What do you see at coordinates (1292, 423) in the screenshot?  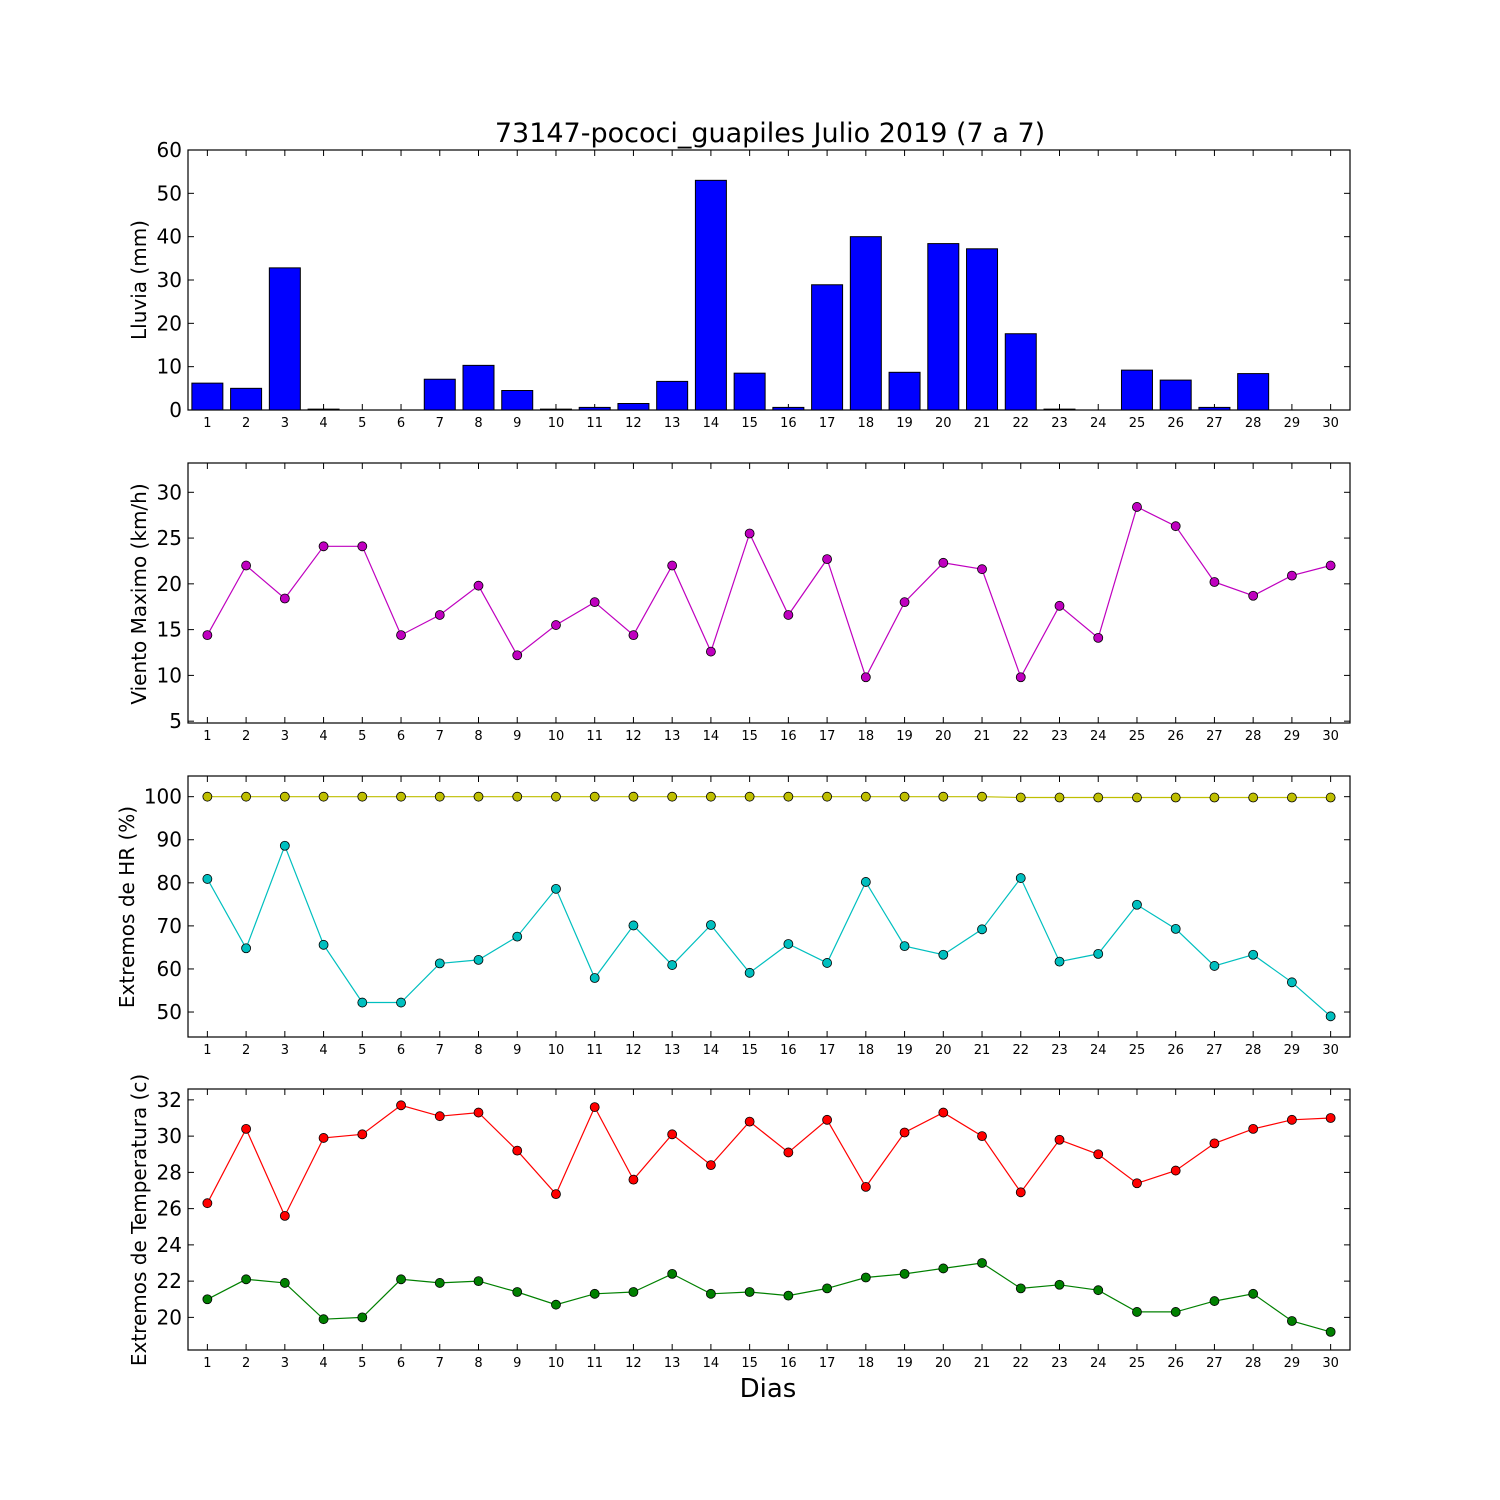 I see `x-tick-label: 29` at bounding box center [1292, 423].